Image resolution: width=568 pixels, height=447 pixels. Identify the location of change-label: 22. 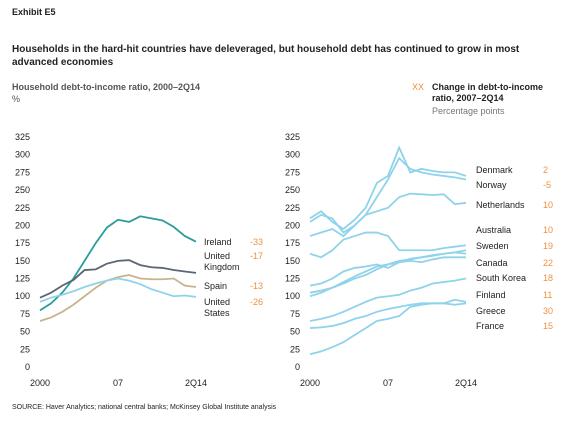
(548, 263).